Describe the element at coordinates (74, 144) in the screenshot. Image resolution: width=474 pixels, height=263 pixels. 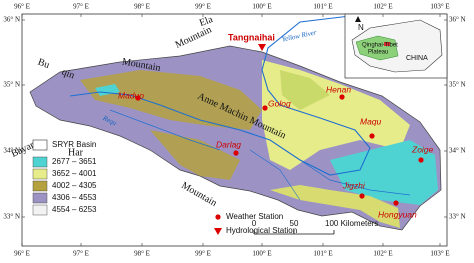
I see `legend-label: SRYR Basin` at that location.